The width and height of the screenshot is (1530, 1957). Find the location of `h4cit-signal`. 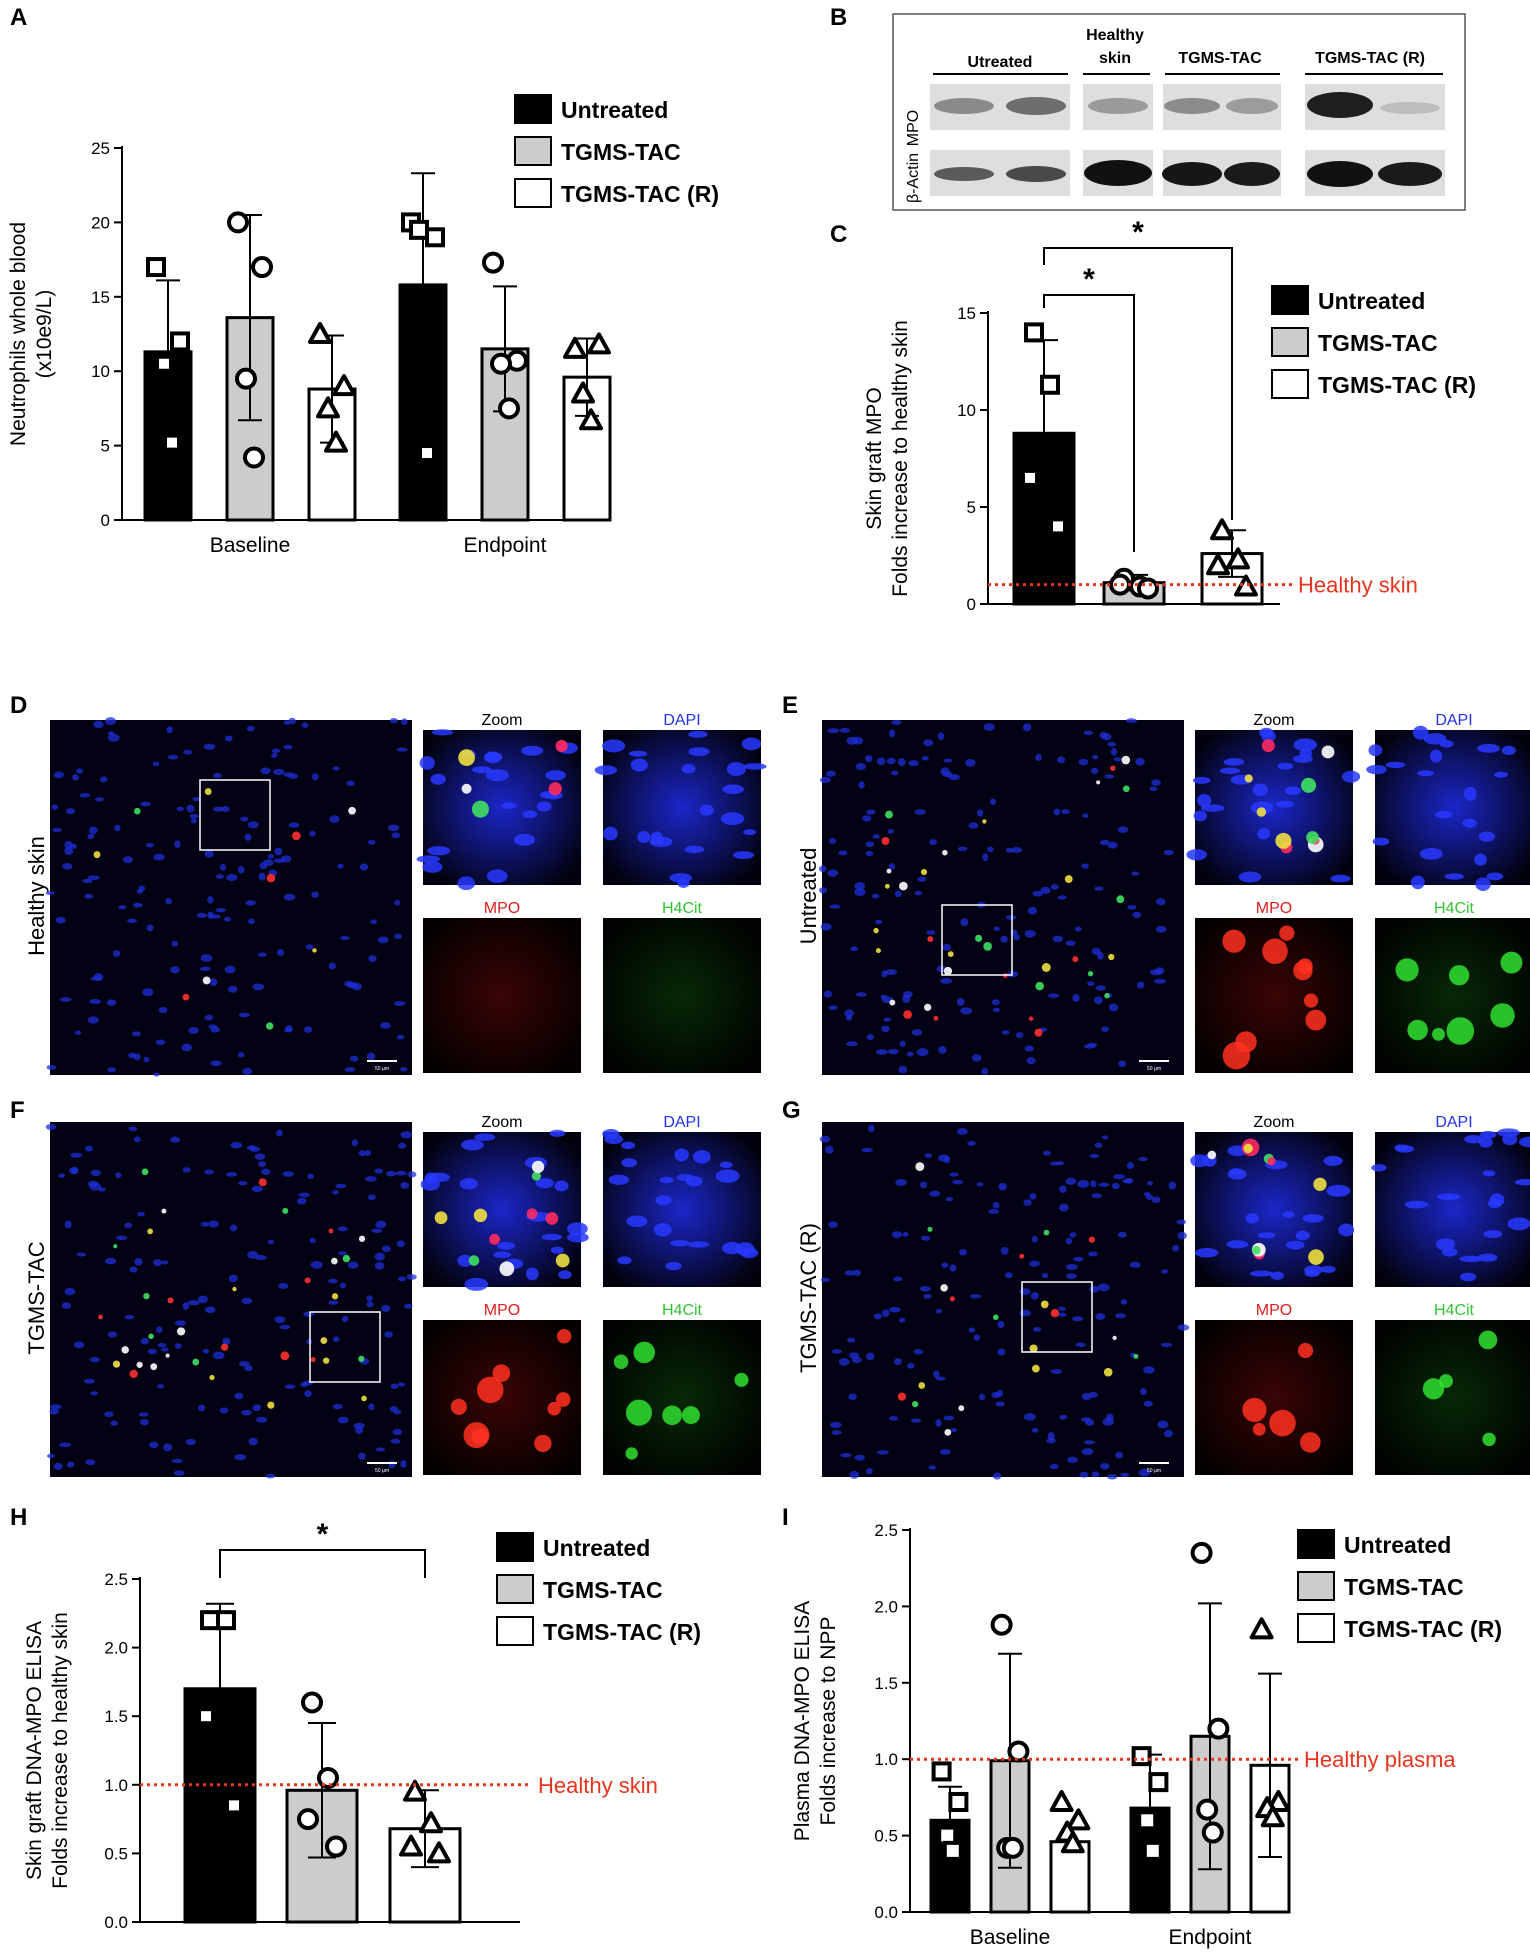

h4cit-signal is located at coordinates (741, 1379).